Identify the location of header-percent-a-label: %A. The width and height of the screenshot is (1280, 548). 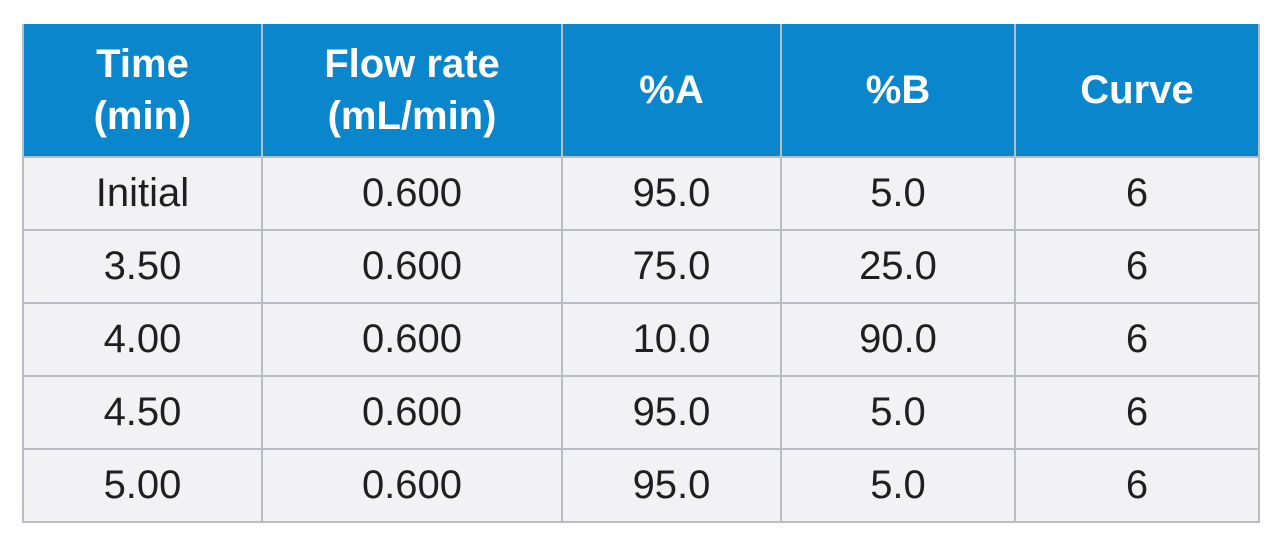
(671, 90).